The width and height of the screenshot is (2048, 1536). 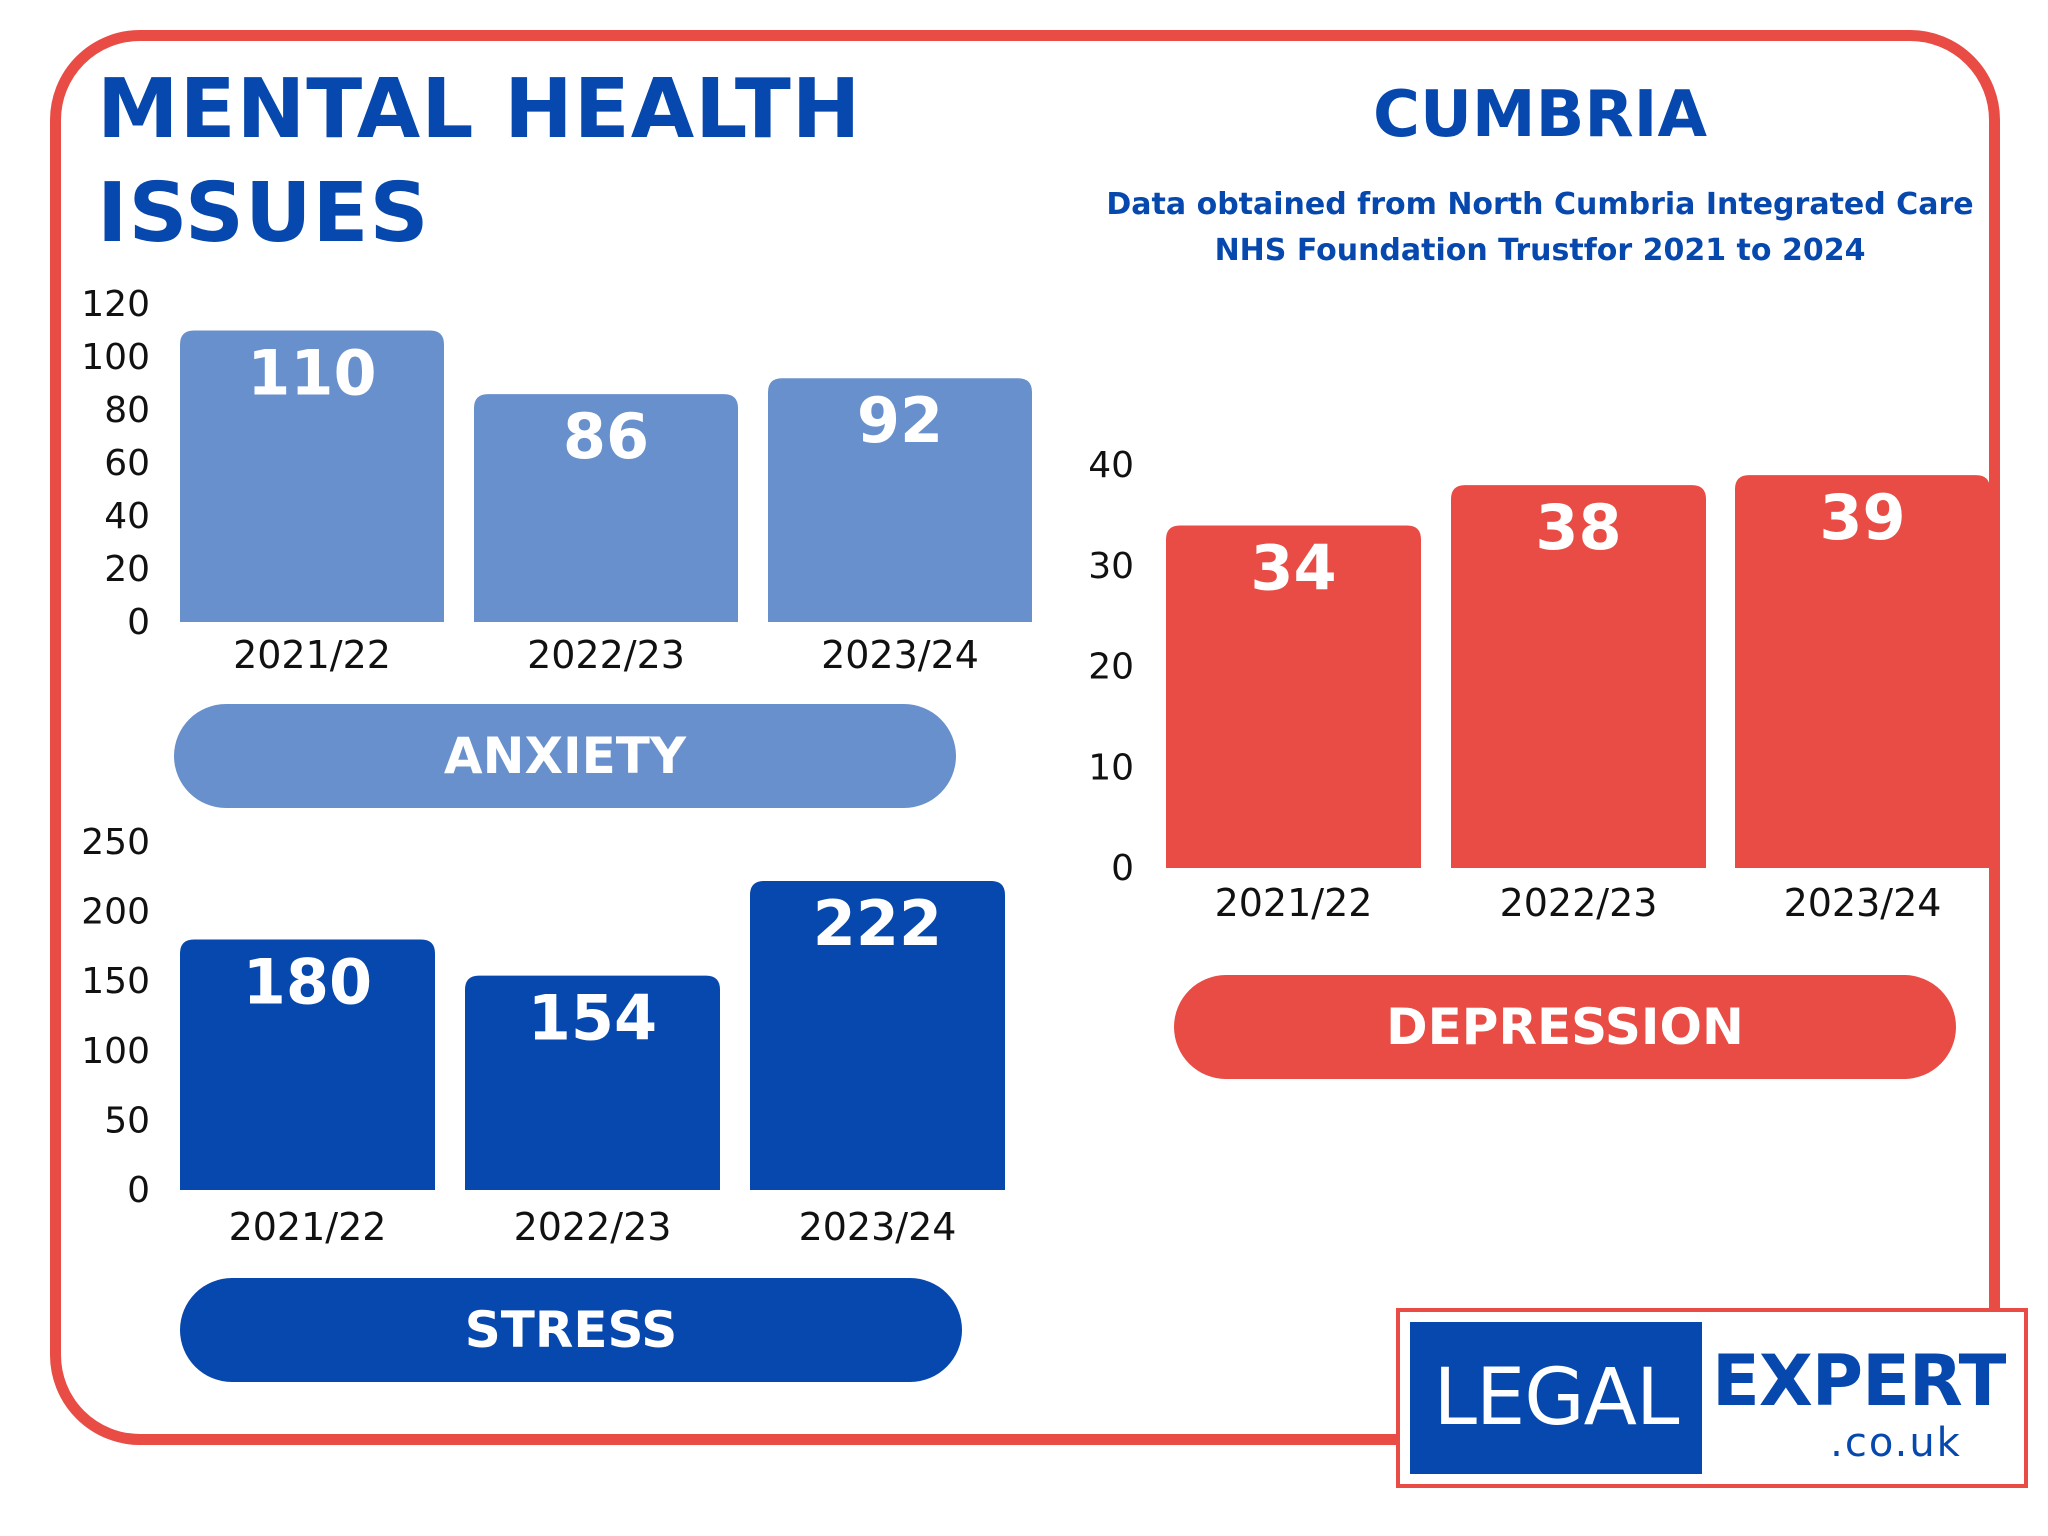 I want to click on stress-bar-value-1: 180, so click(x=307, y=981).